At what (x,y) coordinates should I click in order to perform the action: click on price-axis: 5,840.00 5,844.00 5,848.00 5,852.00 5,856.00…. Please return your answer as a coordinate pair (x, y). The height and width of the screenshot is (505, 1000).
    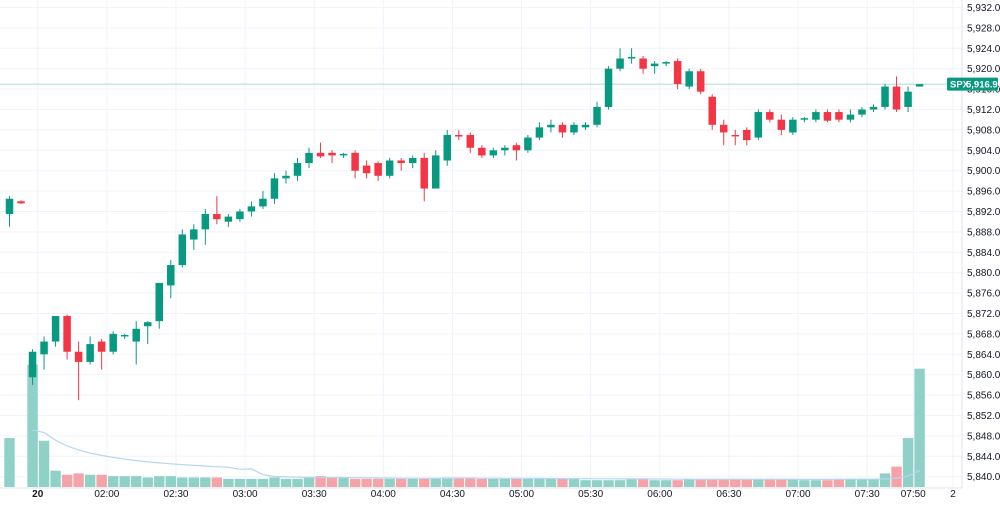
    Looking at the image, I should click on (983, 243).